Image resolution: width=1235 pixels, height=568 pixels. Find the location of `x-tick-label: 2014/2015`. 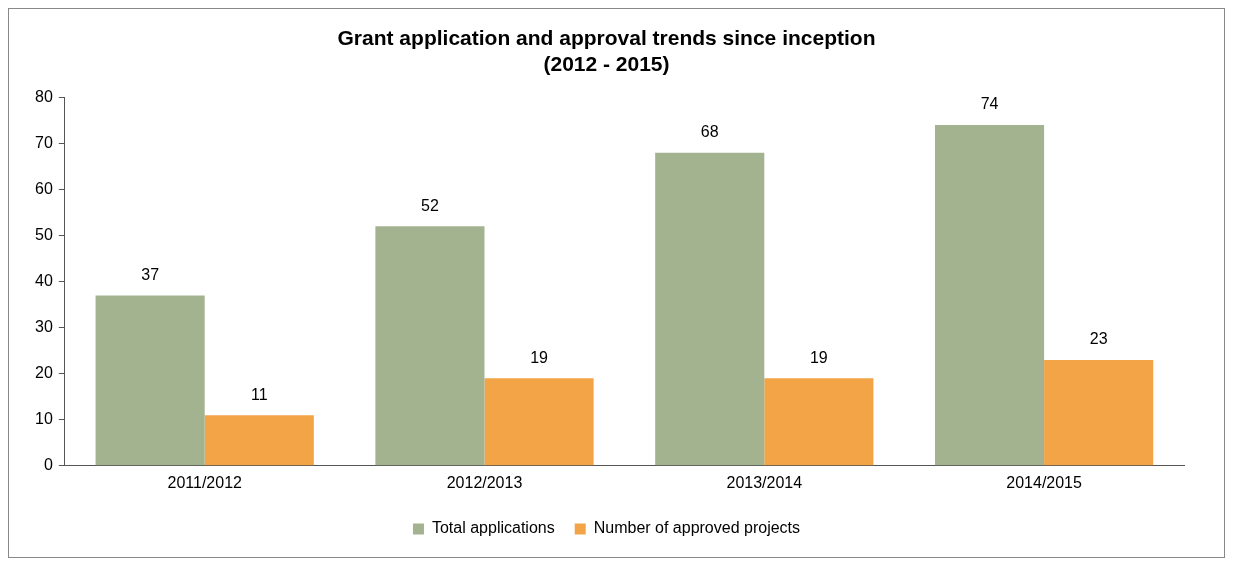

x-tick-label: 2014/2015 is located at coordinates (1044, 482).